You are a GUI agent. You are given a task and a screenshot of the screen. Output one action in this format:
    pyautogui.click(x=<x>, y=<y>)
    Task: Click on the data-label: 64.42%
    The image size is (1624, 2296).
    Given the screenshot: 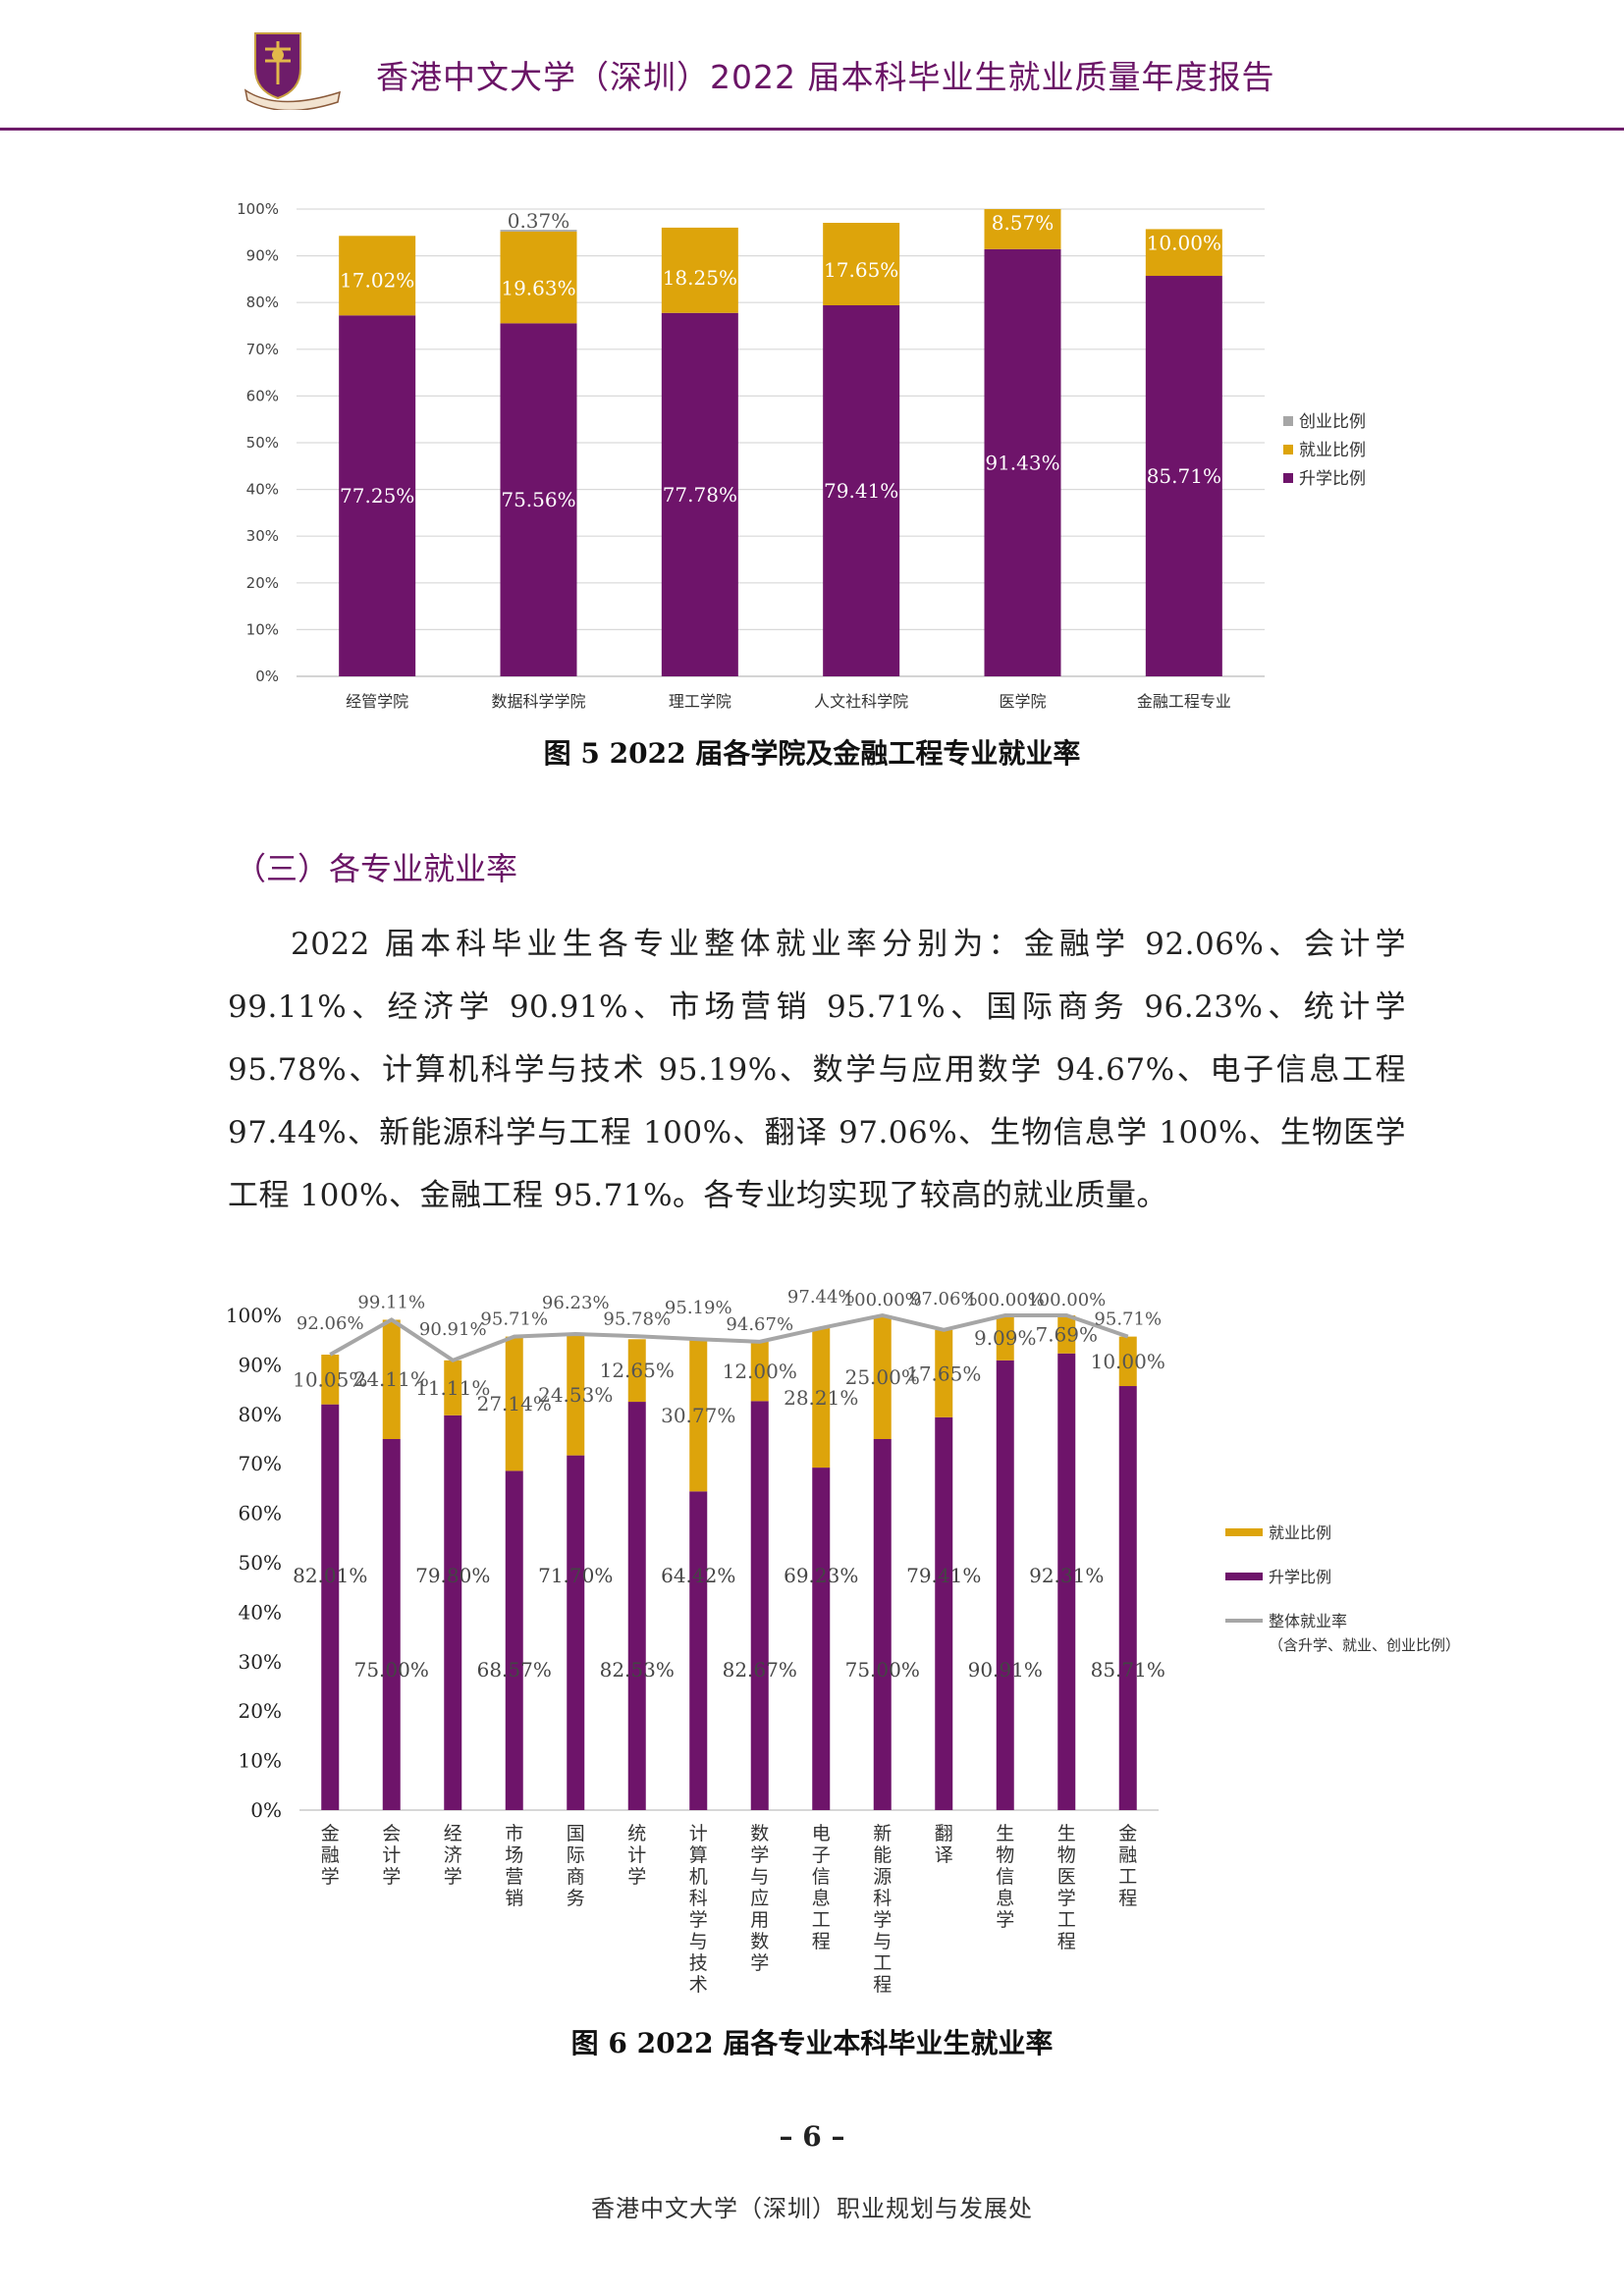 What is the action you would take?
    pyautogui.click(x=698, y=1576)
    